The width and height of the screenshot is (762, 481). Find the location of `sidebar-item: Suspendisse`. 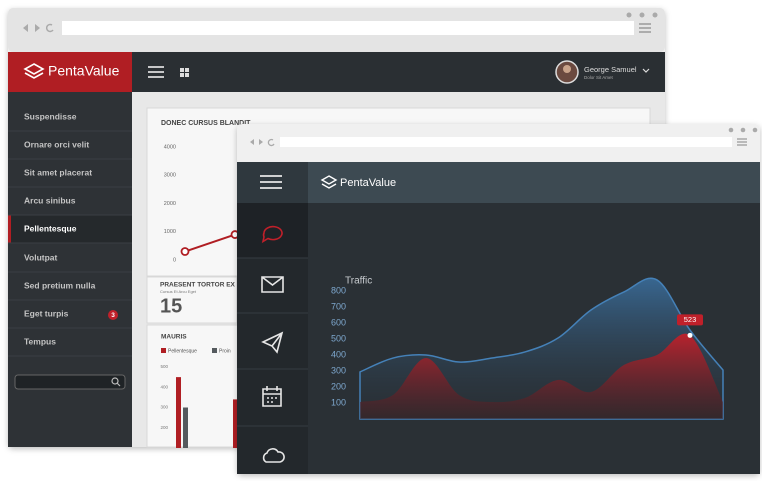

sidebar-item: Suspendisse is located at coordinates (50, 116).